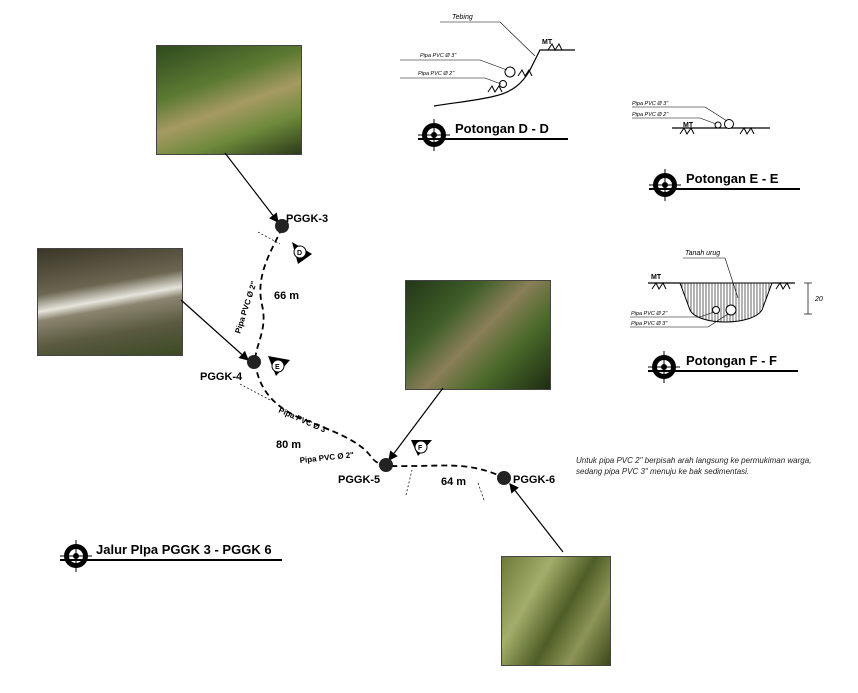 The width and height of the screenshot is (858, 693). I want to click on svg-text: F, so click(420, 448).